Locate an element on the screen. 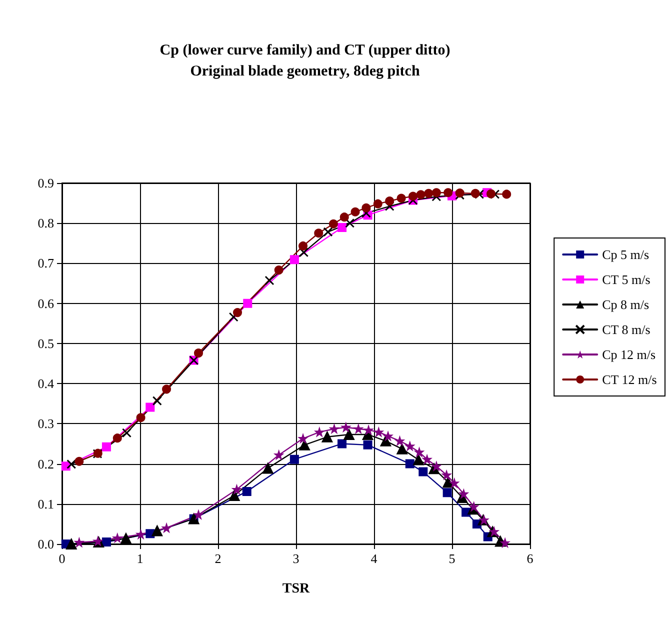 This screenshot has width=671, height=634. x-tick-label: 0 is located at coordinates (62, 558).